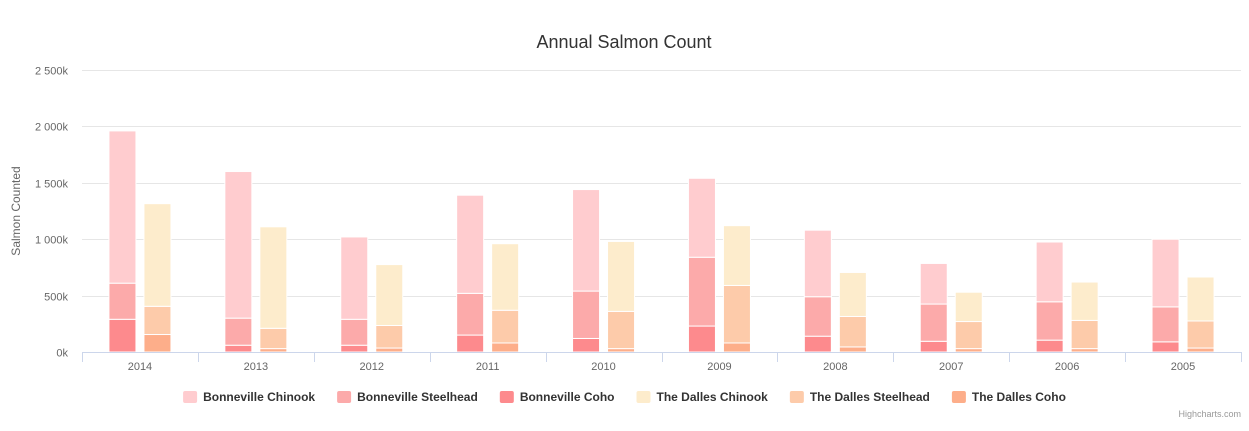  What do you see at coordinates (16, 210) in the screenshot?
I see `y-axis-title: Salmon Counted` at bounding box center [16, 210].